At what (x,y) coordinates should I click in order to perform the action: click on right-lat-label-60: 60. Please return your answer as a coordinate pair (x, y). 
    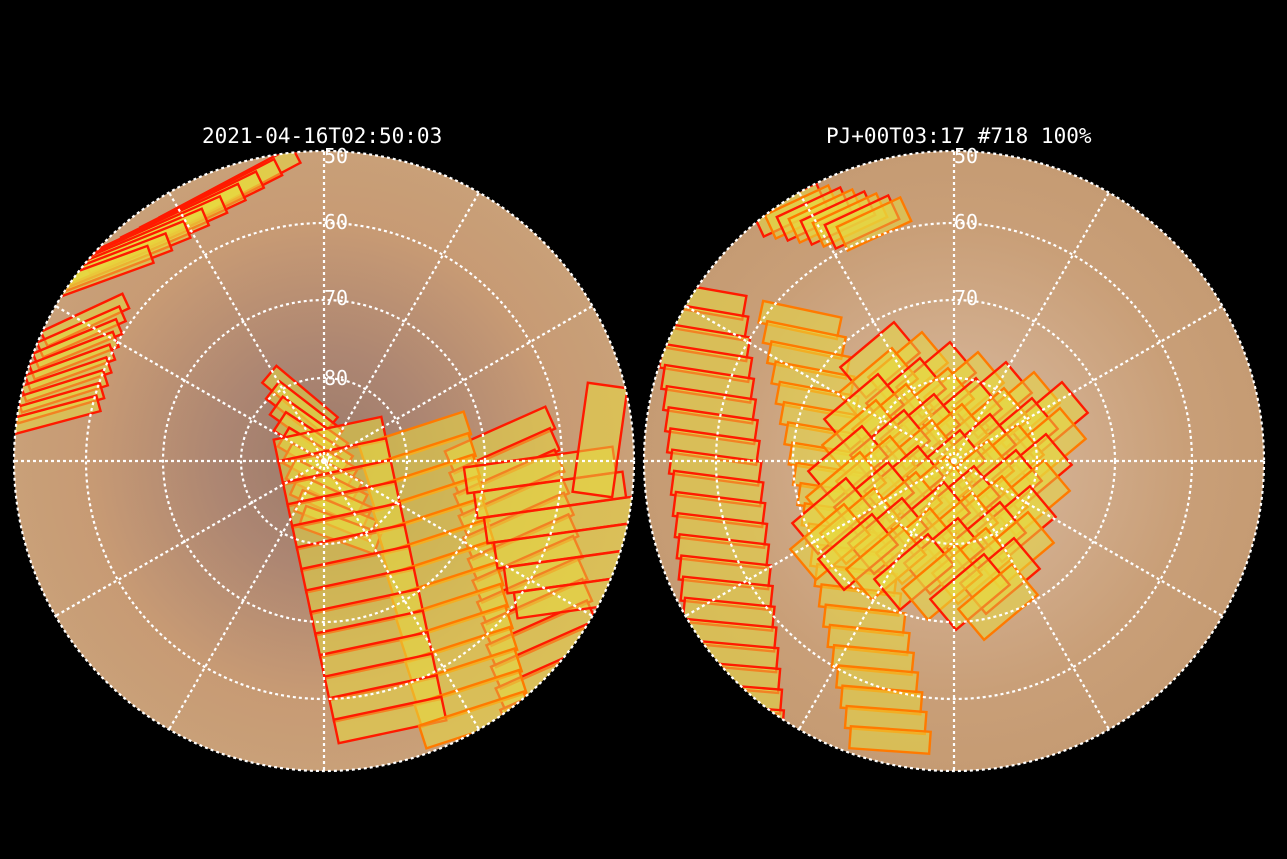
    Looking at the image, I should click on (966, 222).